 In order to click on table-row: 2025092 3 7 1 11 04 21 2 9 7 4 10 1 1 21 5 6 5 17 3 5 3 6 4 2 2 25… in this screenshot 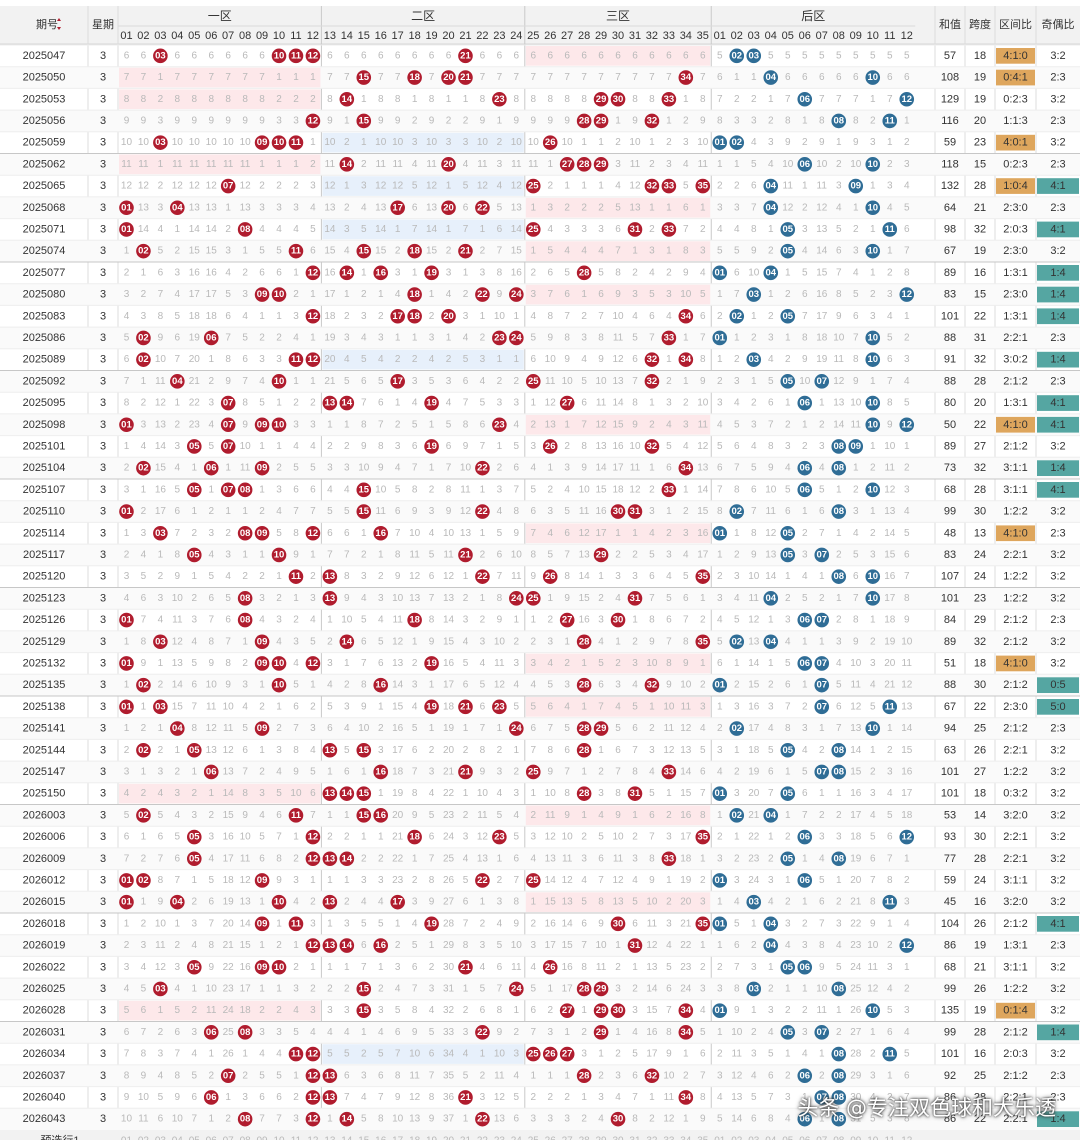, I will do `click(540, 381)`.